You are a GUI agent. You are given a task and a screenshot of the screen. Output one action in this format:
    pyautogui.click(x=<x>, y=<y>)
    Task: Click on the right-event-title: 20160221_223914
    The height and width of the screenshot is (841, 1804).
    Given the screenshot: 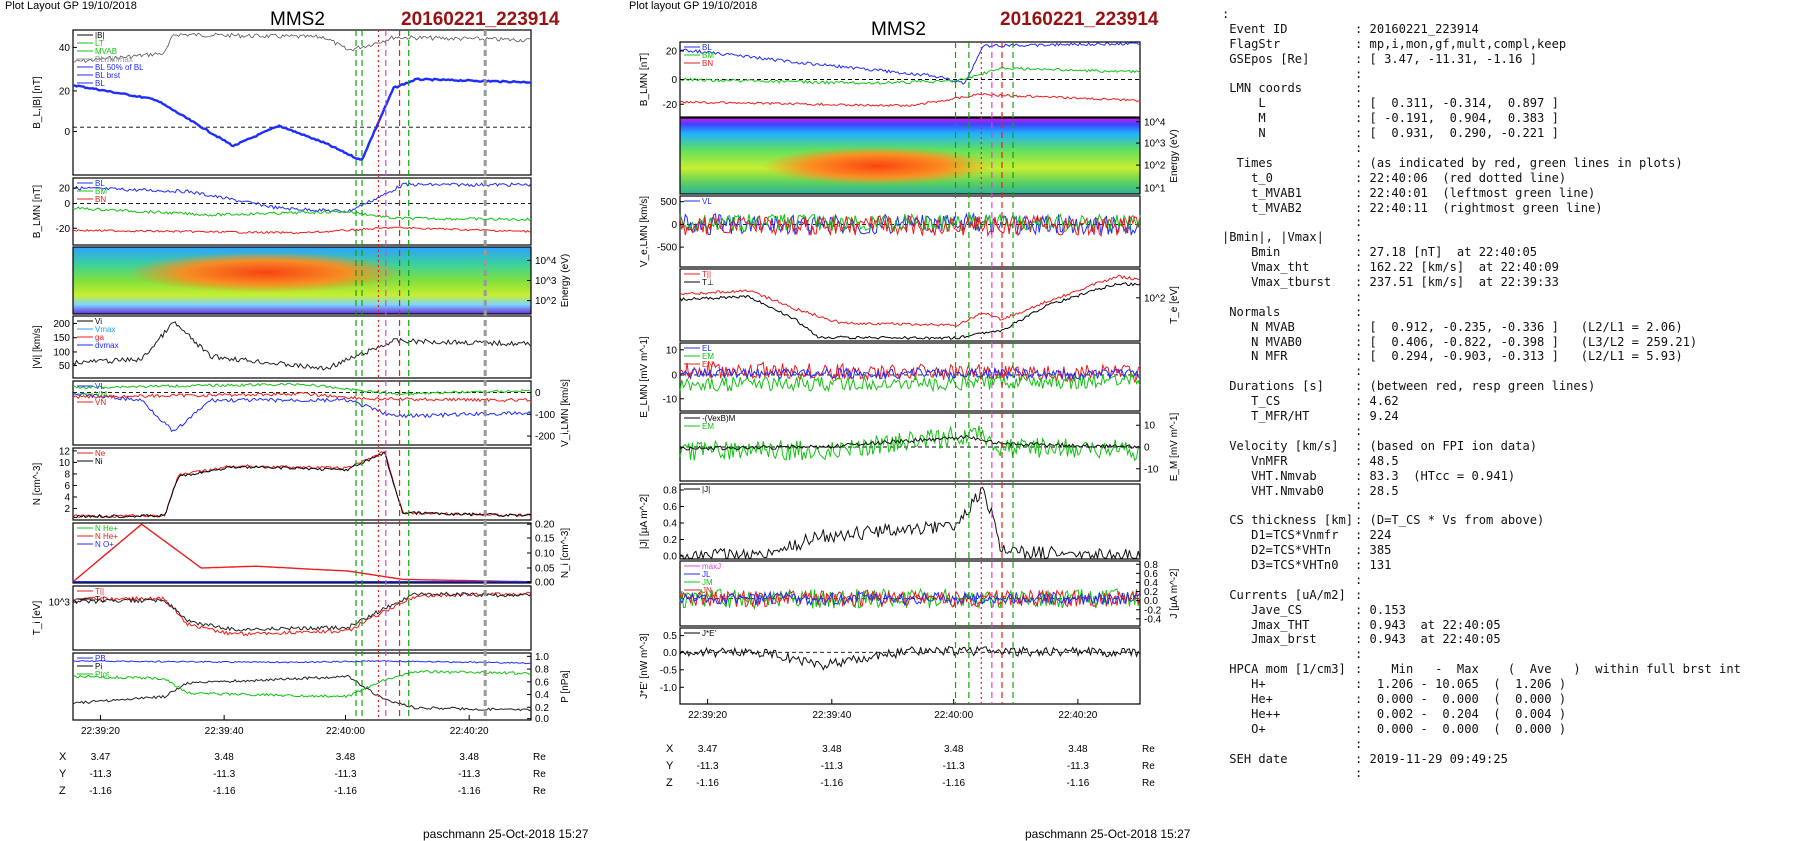 What is the action you would take?
    pyautogui.click(x=1079, y=19)
    